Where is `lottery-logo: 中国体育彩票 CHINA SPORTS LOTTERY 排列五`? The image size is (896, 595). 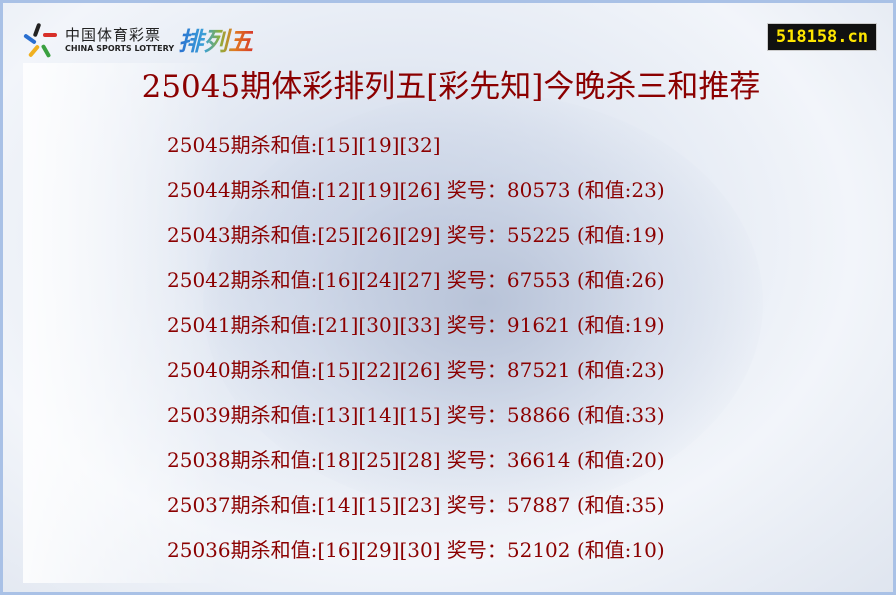
lottery-logo: 中国体育彩票 CHINA SPORTS LOTTERY 排列五 is located at coordinates (137, 40).